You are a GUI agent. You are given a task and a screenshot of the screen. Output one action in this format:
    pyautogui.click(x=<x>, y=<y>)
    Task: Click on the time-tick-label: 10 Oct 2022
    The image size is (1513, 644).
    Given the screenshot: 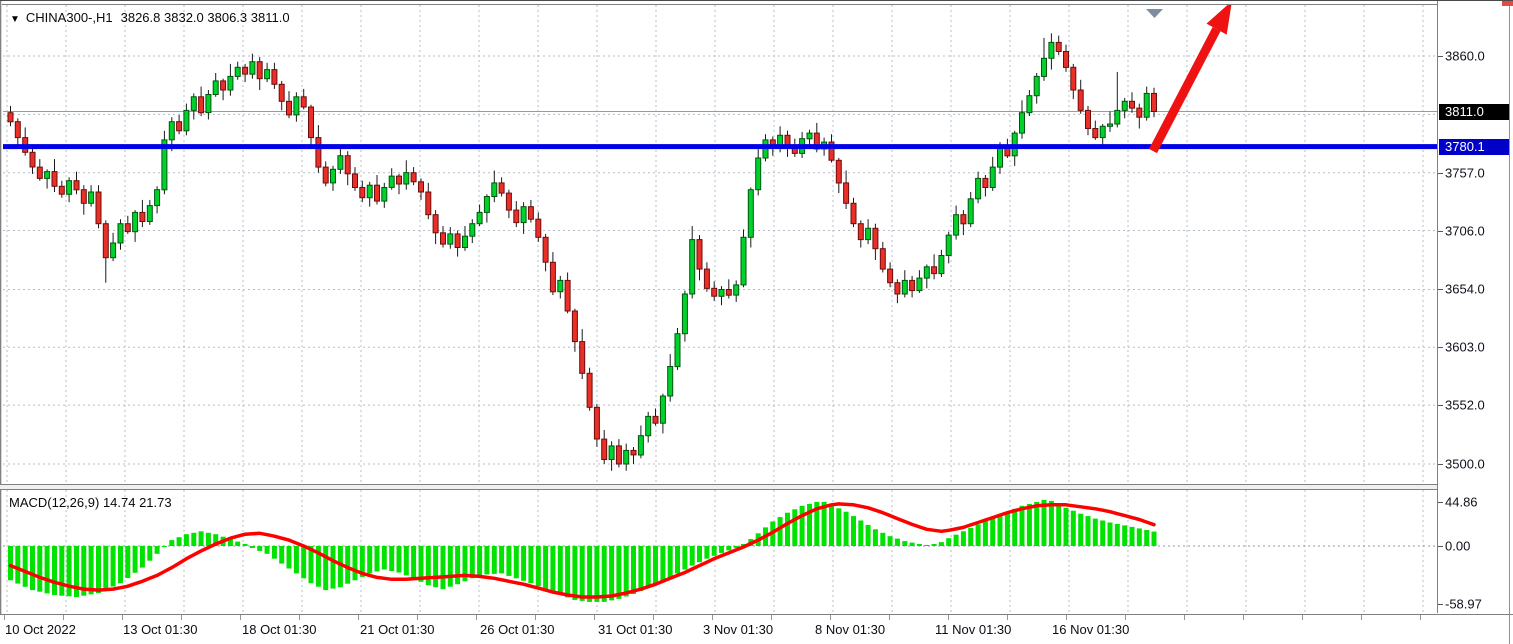 What is the action you would take?
    pyautogui.click(x=40, y=629)
    